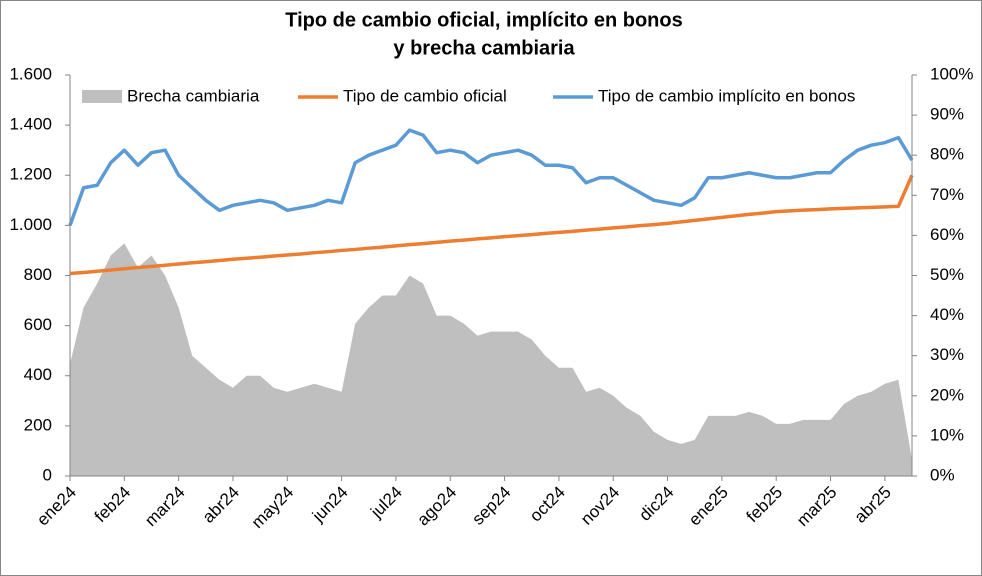 Image resolution: width=982 pixels, height=576 pixels. I want to click on legend-label: Tipo de cambio oficial, so click(425, 95).